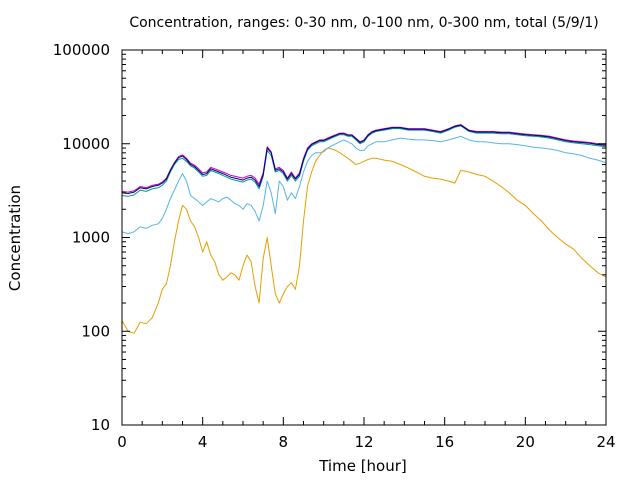 The height and width of the screenshot is (480, 640). Describe the element at coordinates (81, 50) in the screenshot. I see `y-tick-label: 100000` at that location.